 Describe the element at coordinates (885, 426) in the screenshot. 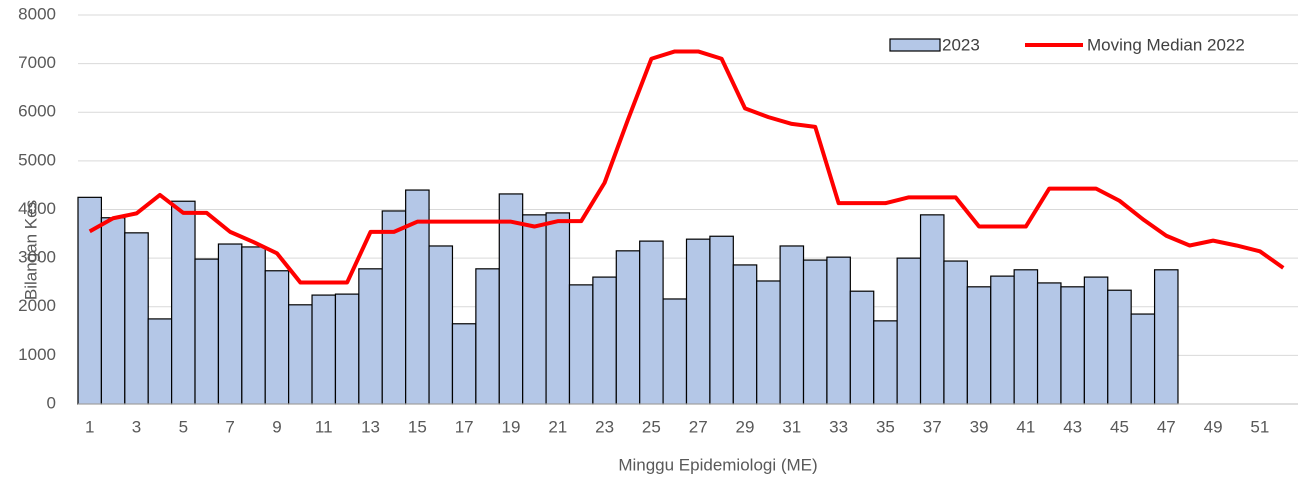

I see `x-tick-label: 35` at that location.